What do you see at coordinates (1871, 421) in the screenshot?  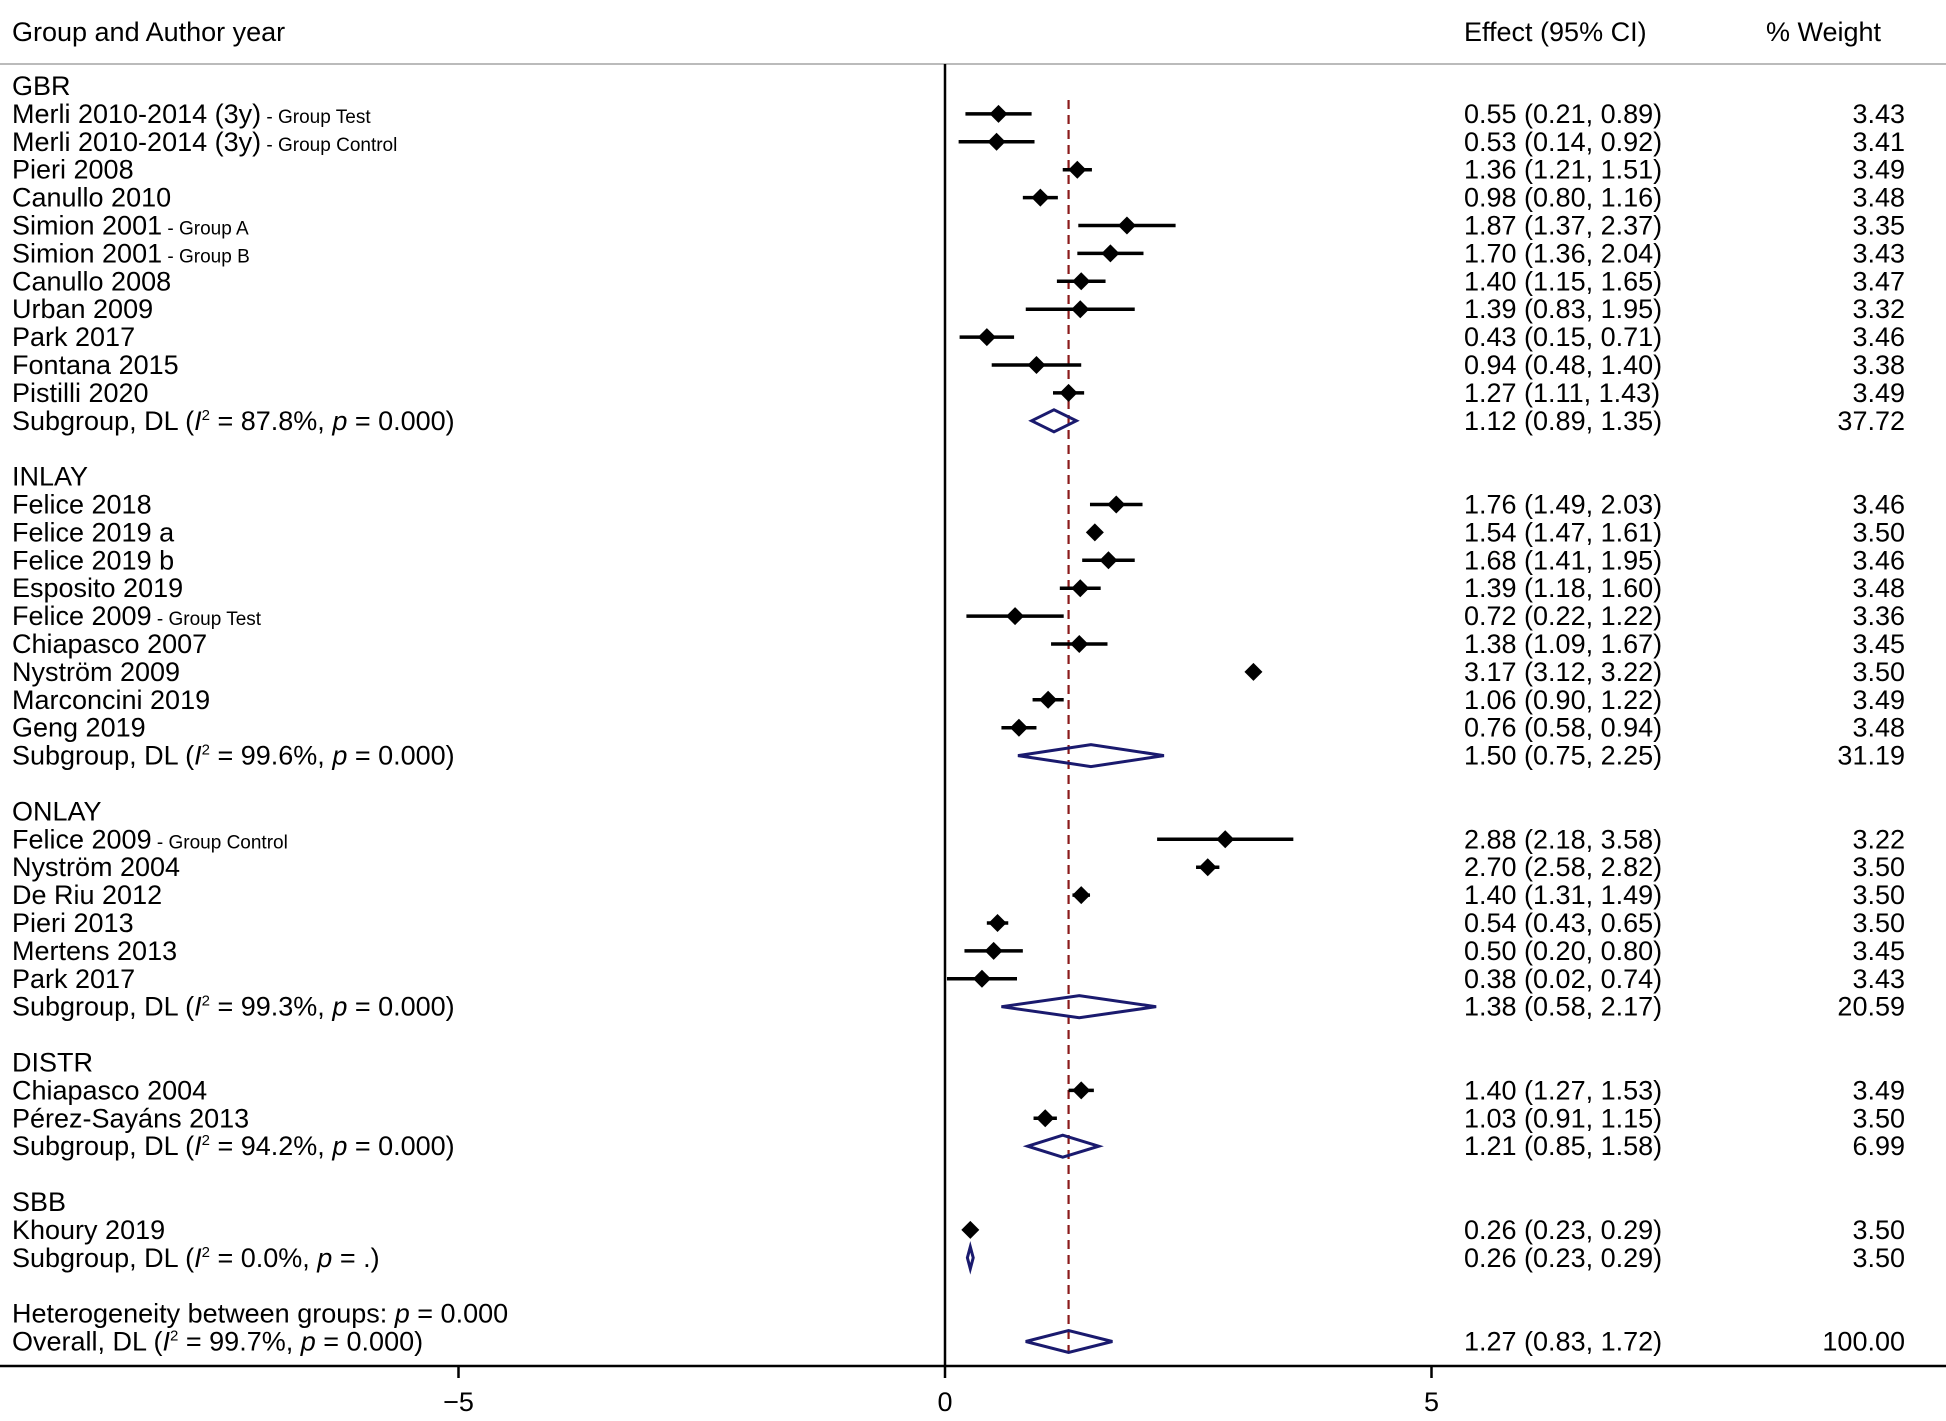 I see `weight-value: 37.72` at bounding box center [1871, 421].